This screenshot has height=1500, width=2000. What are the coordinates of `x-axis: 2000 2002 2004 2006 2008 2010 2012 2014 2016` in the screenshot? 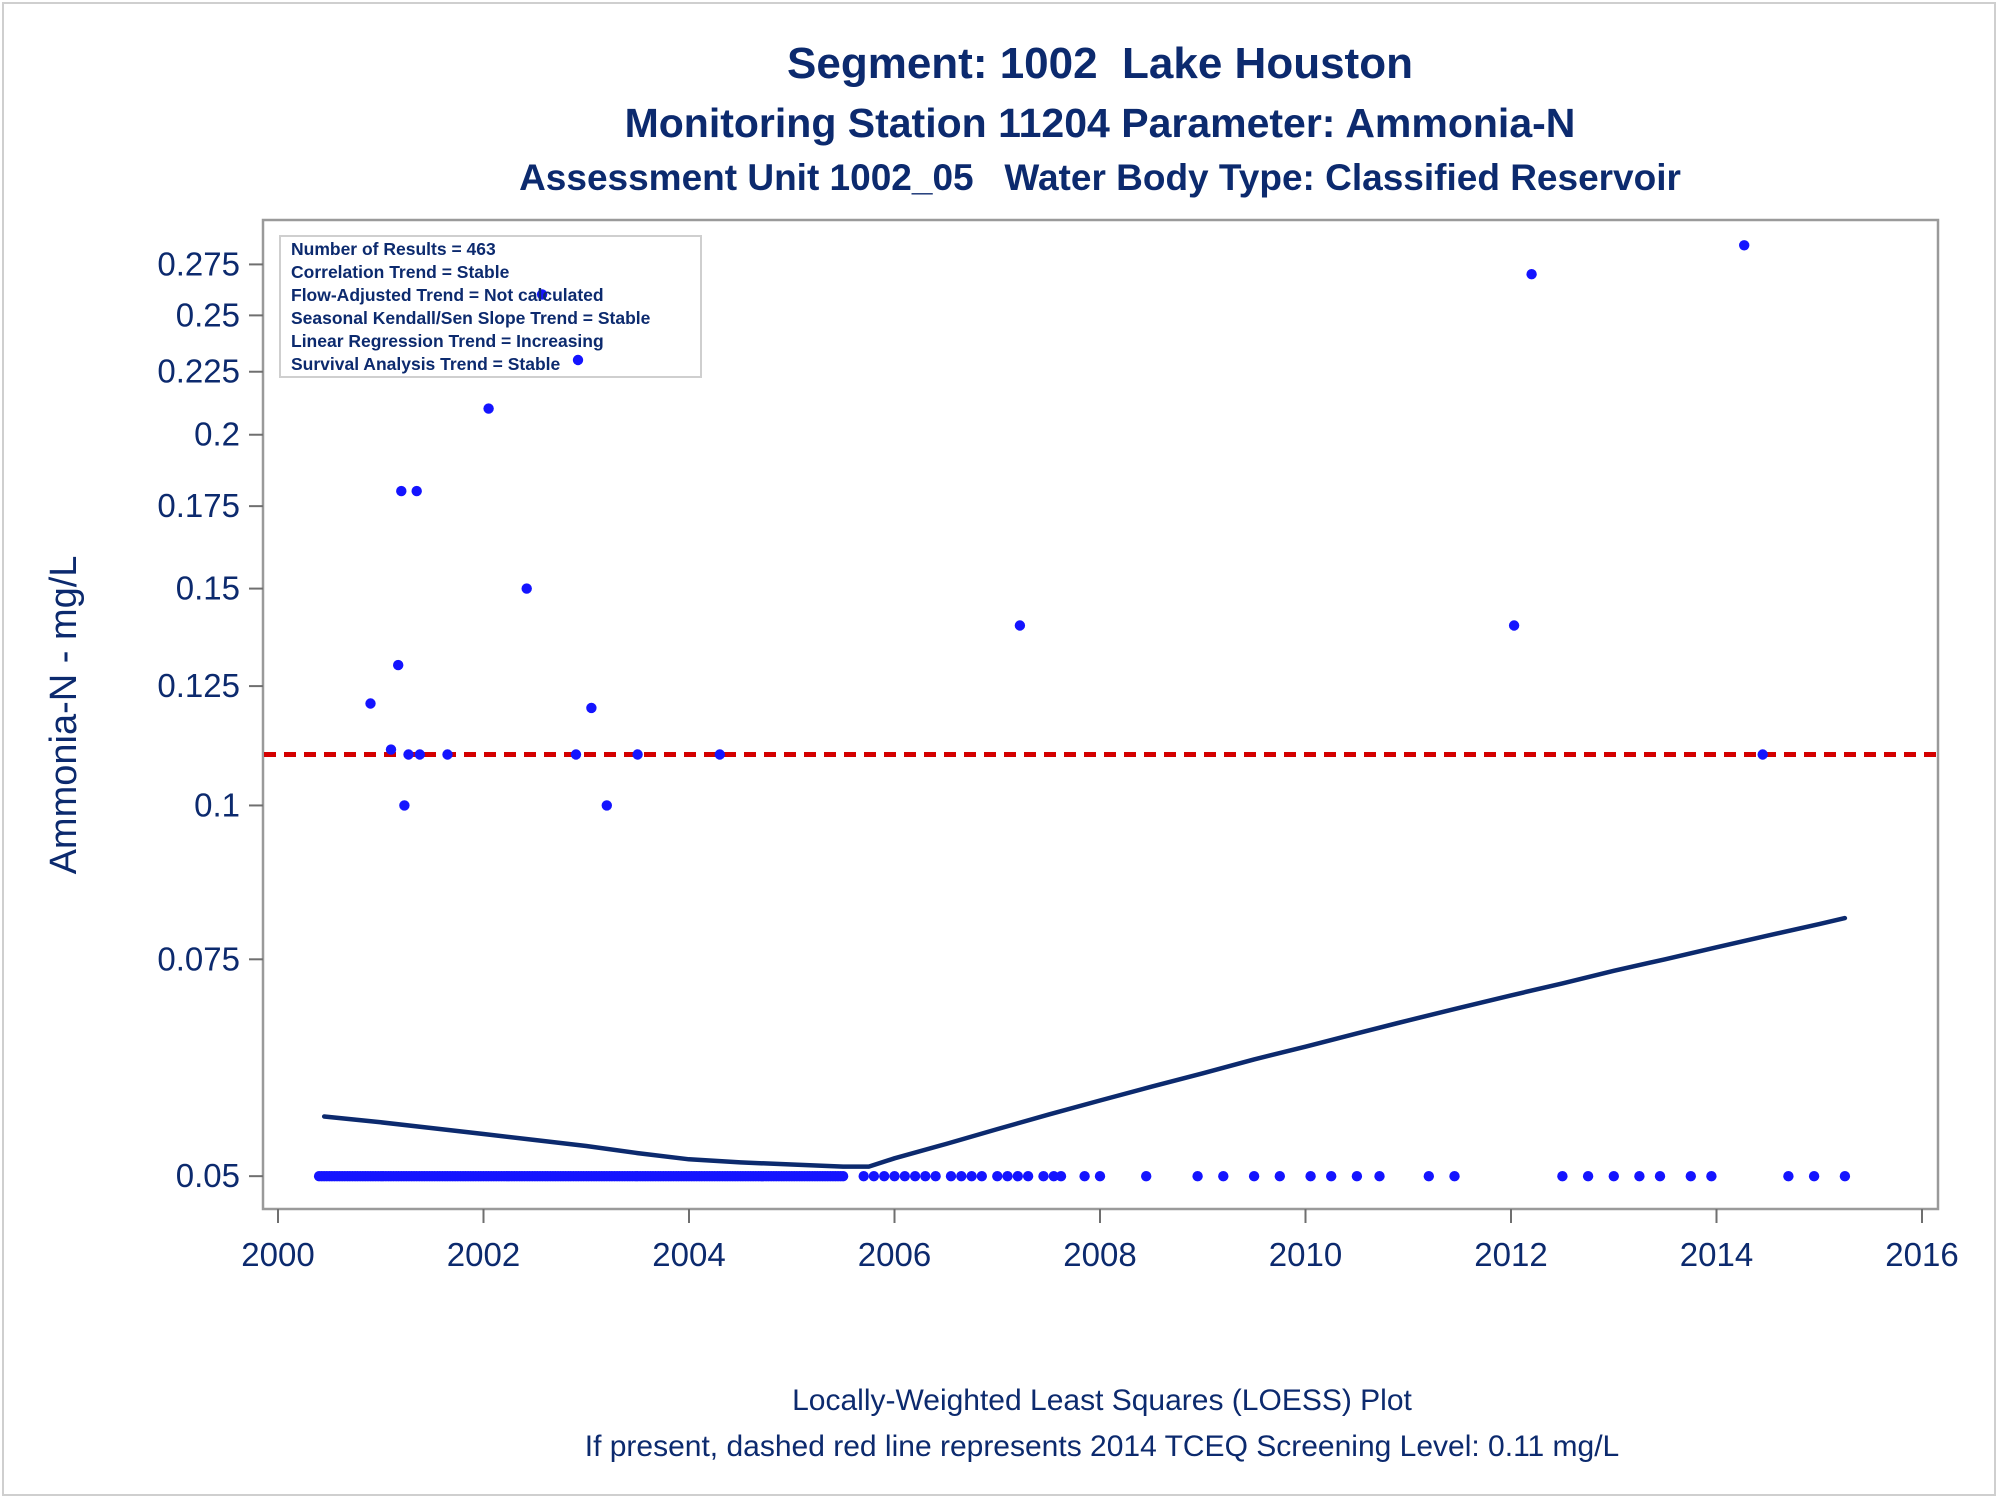 It's located at (1100, 1241).